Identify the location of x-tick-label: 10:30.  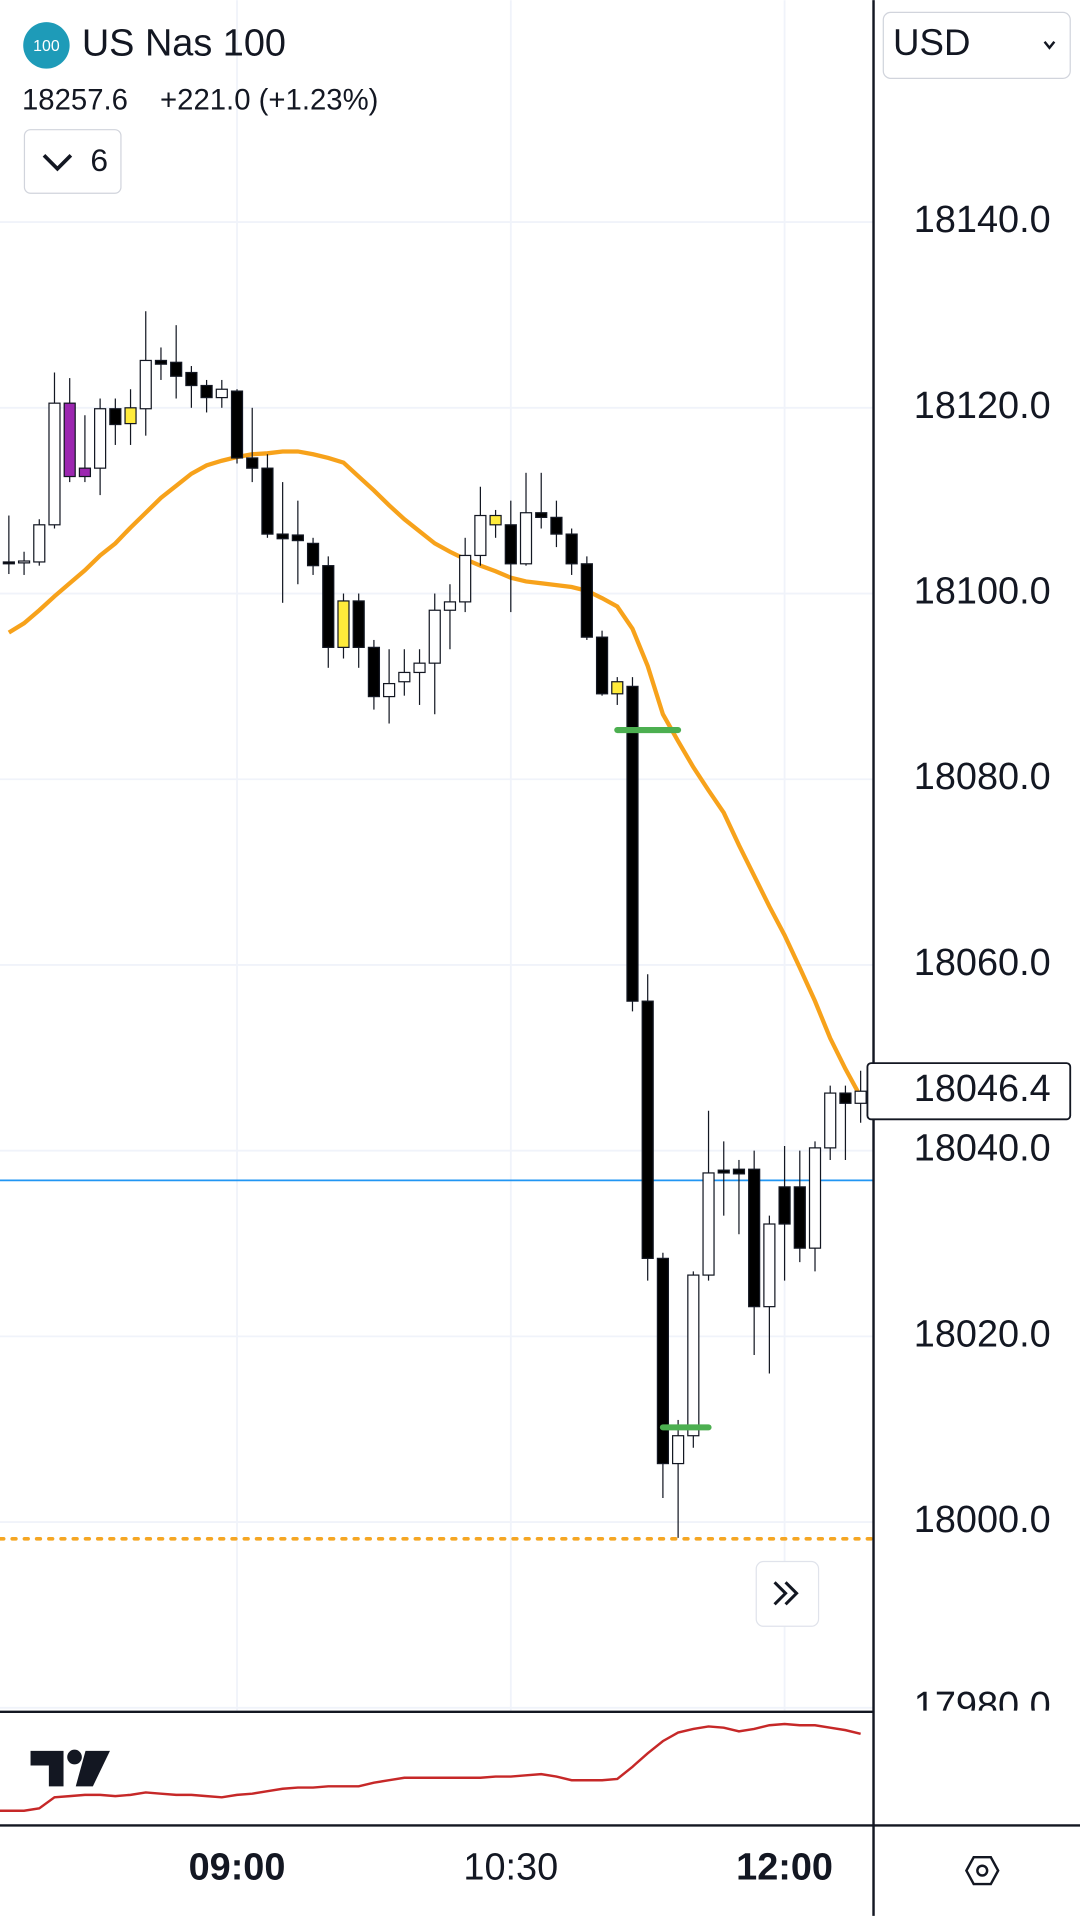
(510, 1867).